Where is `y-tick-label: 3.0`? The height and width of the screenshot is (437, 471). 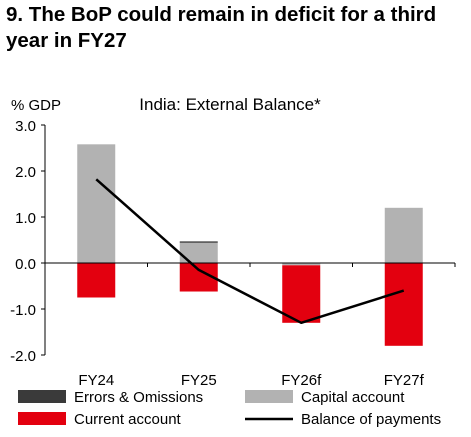 y-tick-label: 3.0 is located at coordinates (25, 126).